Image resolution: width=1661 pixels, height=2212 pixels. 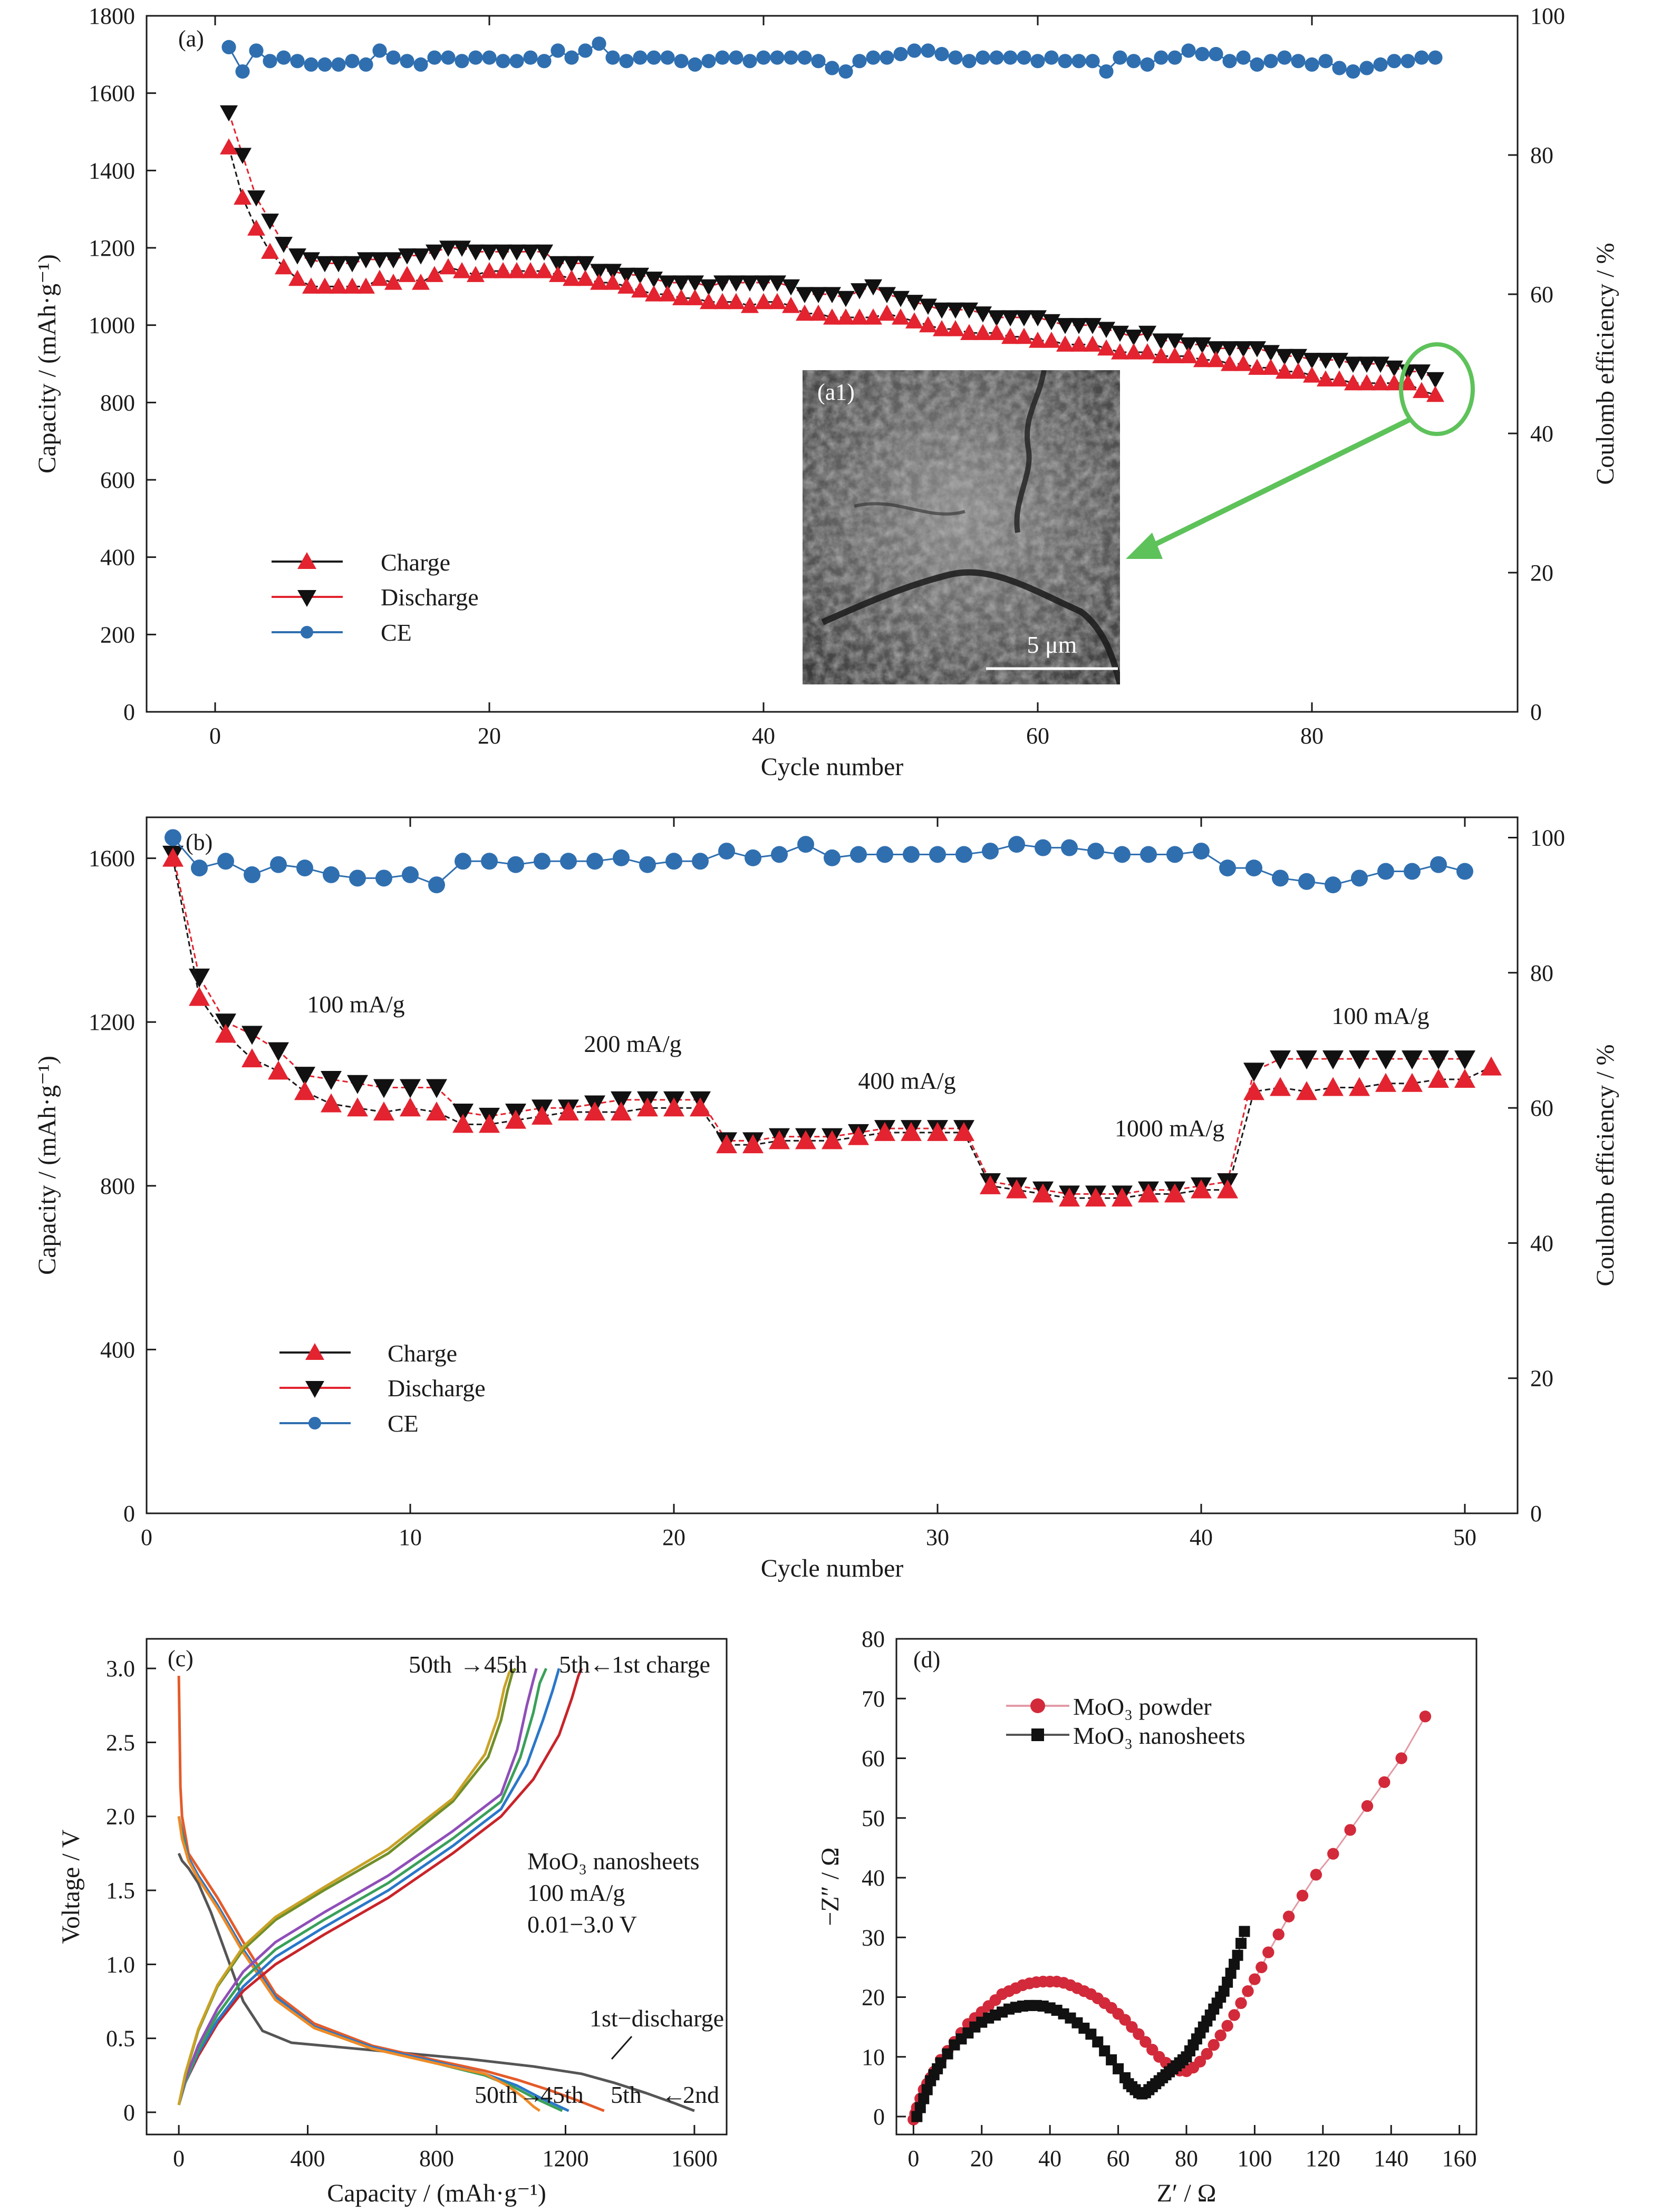 I want to click on x-ticks-c: 0 400 800 1200 1600, so click(x=445, y=2148).